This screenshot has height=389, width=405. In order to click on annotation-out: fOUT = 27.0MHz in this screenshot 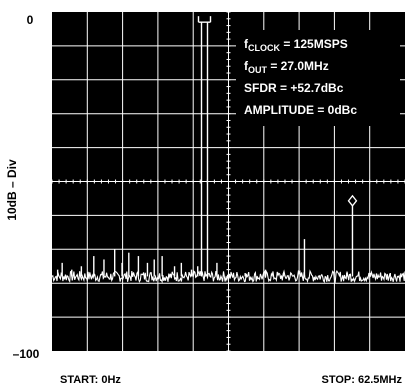, I will do `click(286, 67)`.